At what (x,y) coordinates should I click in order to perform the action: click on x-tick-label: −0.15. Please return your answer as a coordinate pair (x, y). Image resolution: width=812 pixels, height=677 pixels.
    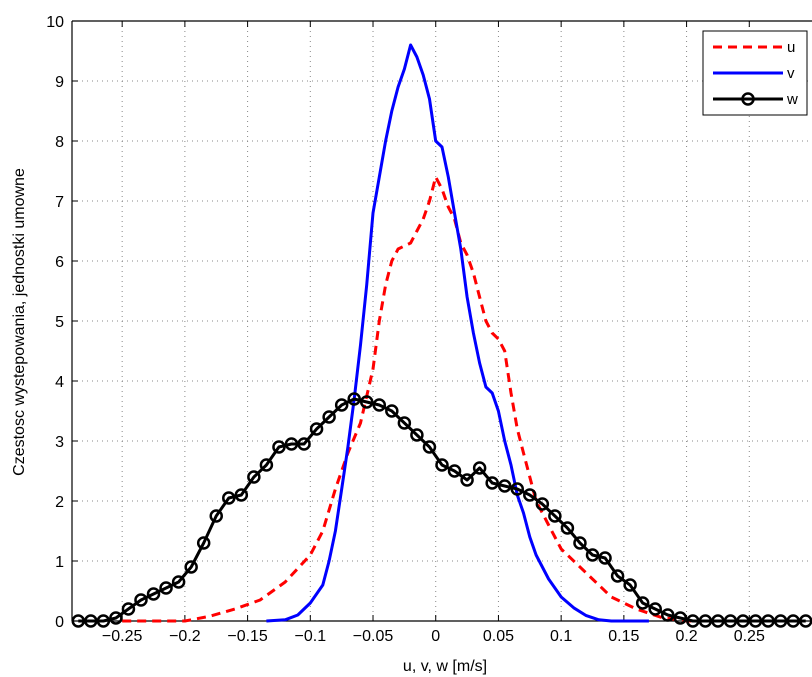
    Looking at the image, I should click on (247, 636).